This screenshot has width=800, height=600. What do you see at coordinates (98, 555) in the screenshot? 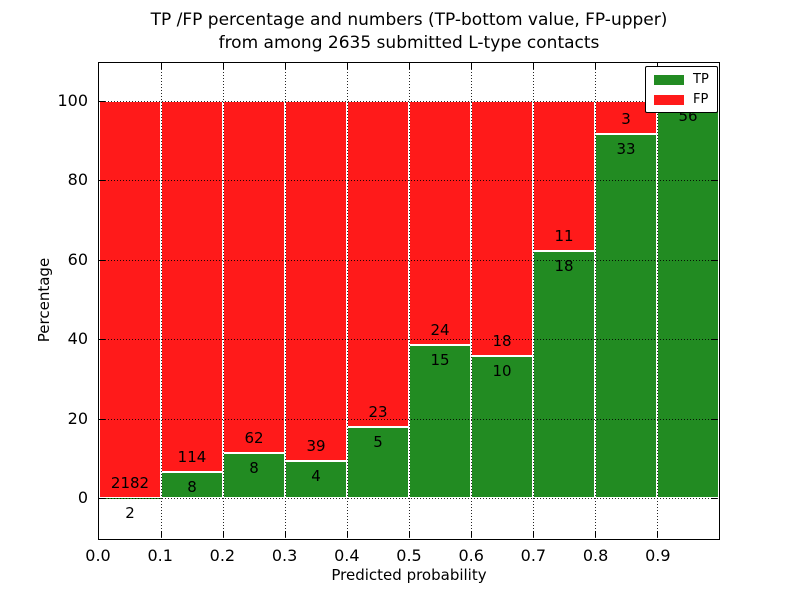
I see `x-tick-label: 0.0` at bounding box center [98, 555].